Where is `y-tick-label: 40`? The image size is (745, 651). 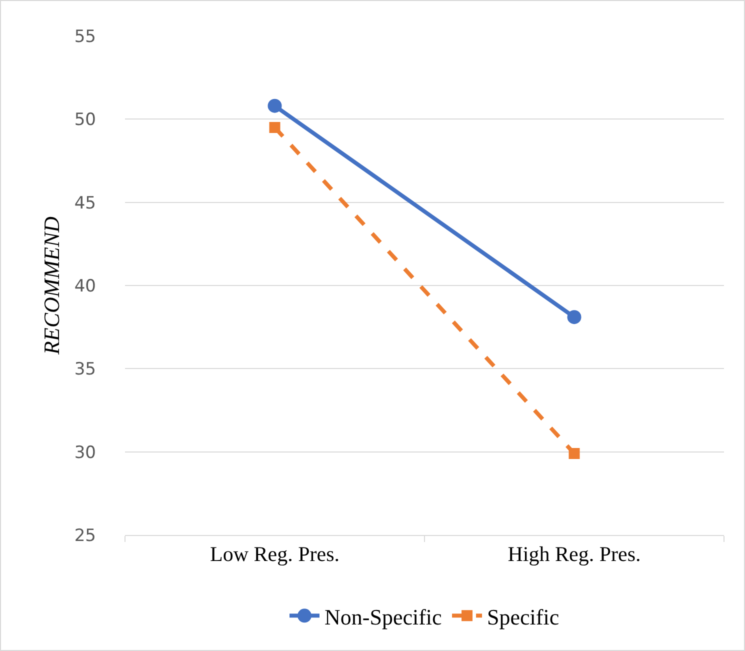 y-tick-label: 40 is located at coordinates (85, 286).